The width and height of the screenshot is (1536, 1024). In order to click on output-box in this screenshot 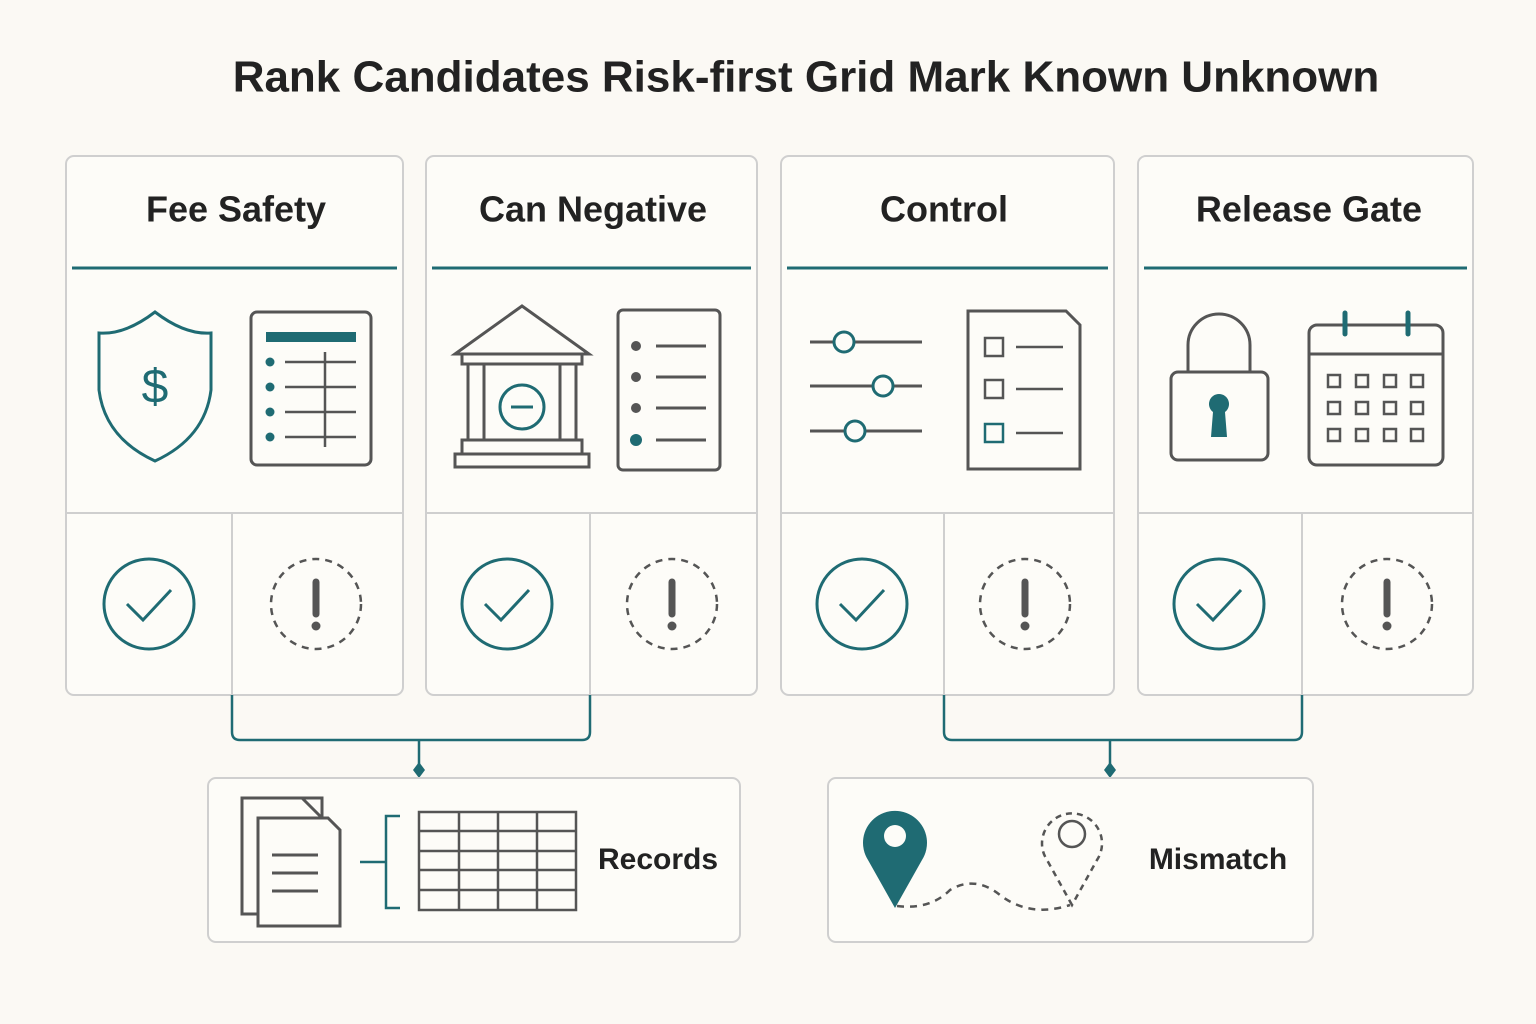, I will do `click(760, 860)`.